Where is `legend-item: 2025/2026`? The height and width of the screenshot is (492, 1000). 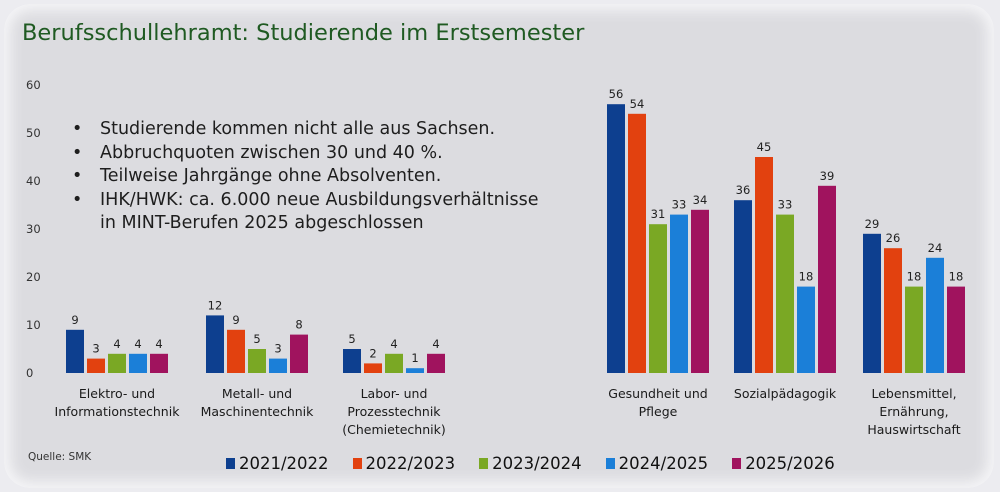 legend-item: 2025/2026 is located at coordinates (783, 463).